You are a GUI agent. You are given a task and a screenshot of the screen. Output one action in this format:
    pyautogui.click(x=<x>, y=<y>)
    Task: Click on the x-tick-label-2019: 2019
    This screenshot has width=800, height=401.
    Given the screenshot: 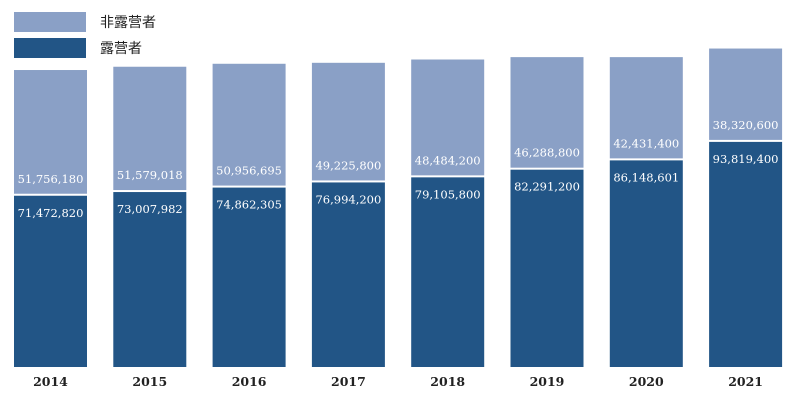 What is the action you would take?
    pyautogui.click(x=547, y=381)
    